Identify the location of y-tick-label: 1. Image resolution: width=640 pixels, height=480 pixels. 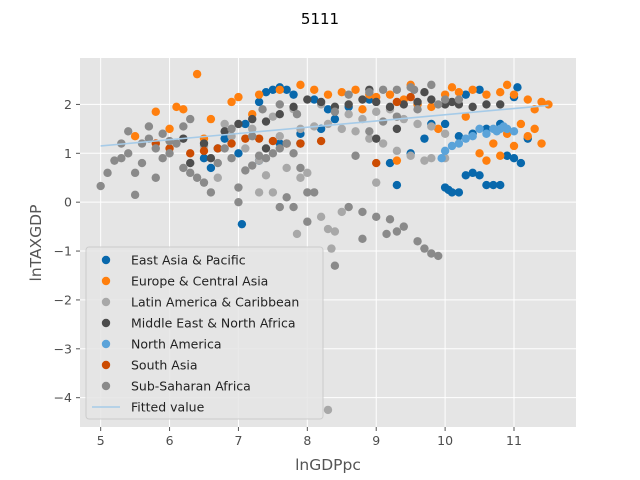
(68, 153).